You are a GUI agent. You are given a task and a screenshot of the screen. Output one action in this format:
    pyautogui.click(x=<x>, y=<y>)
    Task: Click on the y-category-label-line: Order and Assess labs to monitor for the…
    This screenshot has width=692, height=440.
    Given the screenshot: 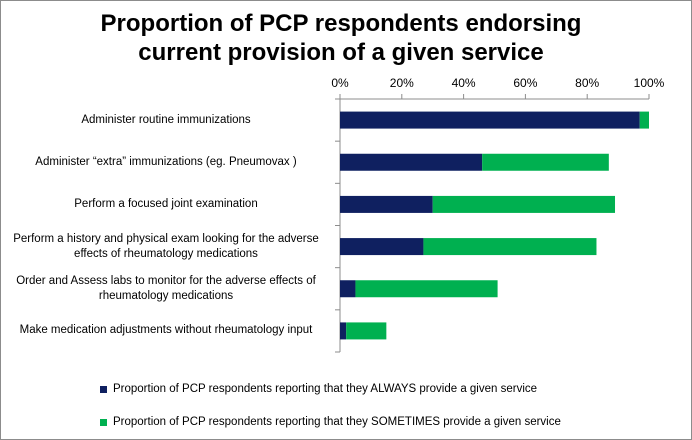 What is the action you would take?
    pyautogui.click(x=166, y=280)
    